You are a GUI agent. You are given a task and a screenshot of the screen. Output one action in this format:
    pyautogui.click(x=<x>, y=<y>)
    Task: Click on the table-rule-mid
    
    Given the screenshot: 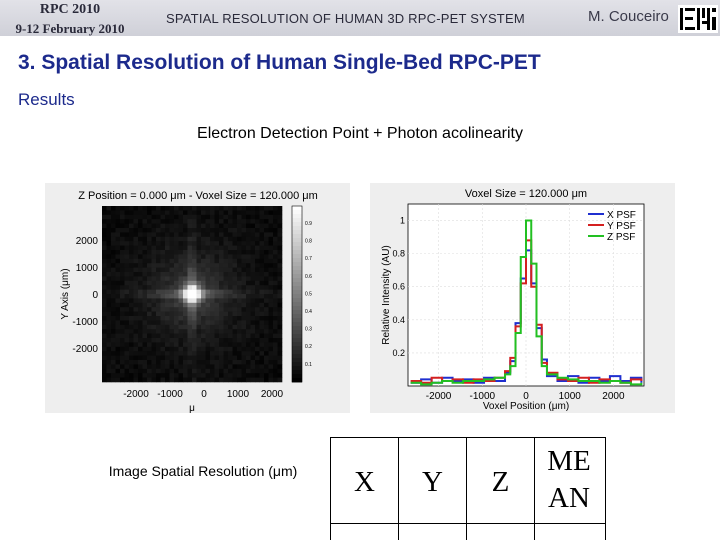 What is the action you would take?
    pyautogui.click(x=468, y=523)
    